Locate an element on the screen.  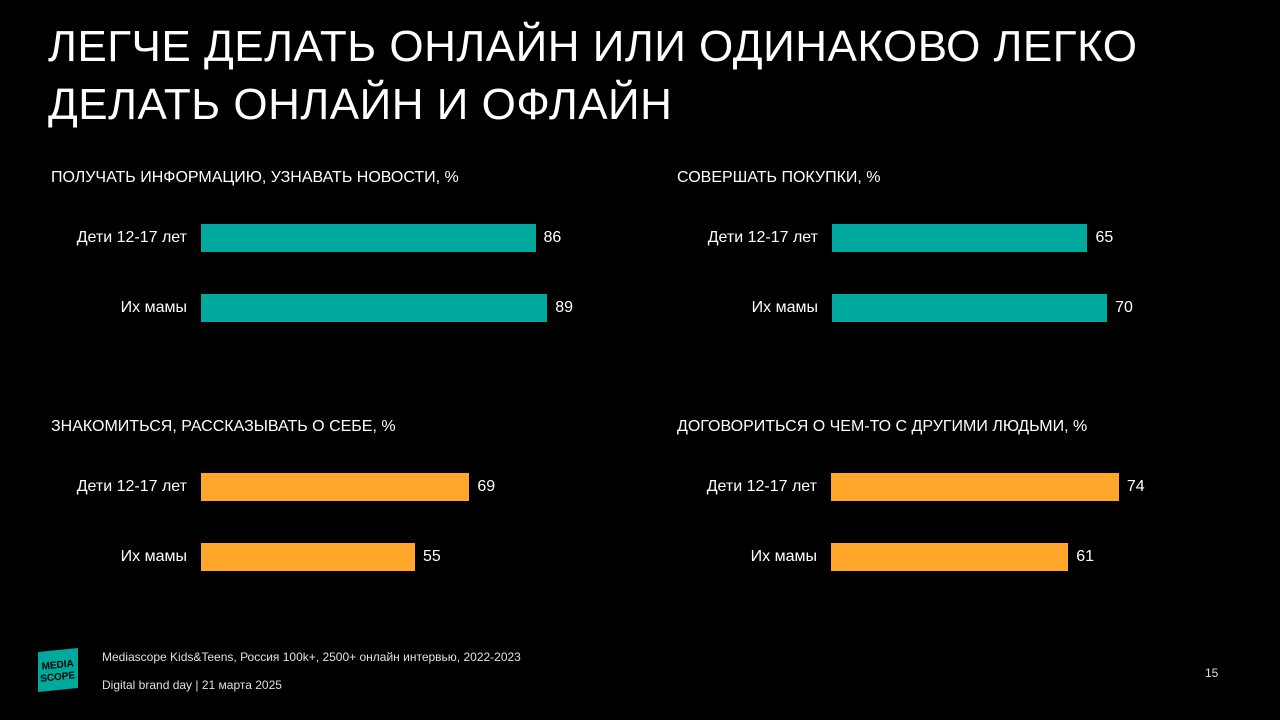
bar-row-moms: Их мамы 70 is located at coordinates (977, 308).